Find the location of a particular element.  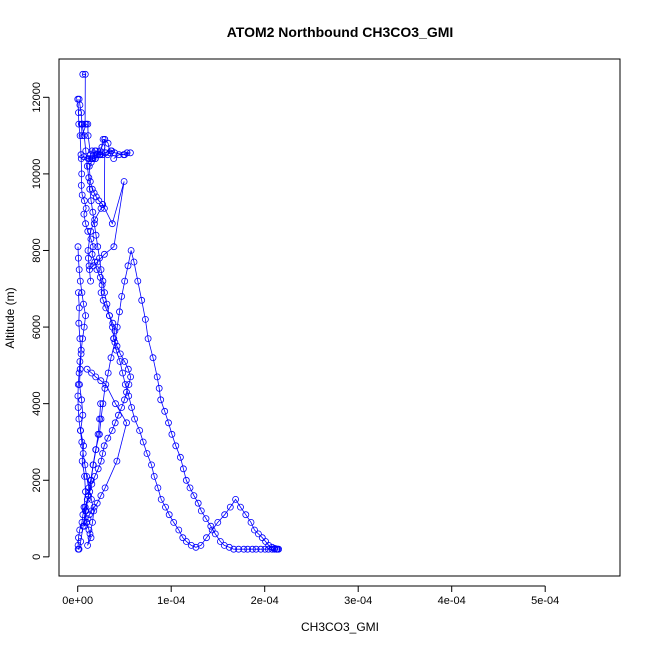

series-line is located at coordinates (86, 396).